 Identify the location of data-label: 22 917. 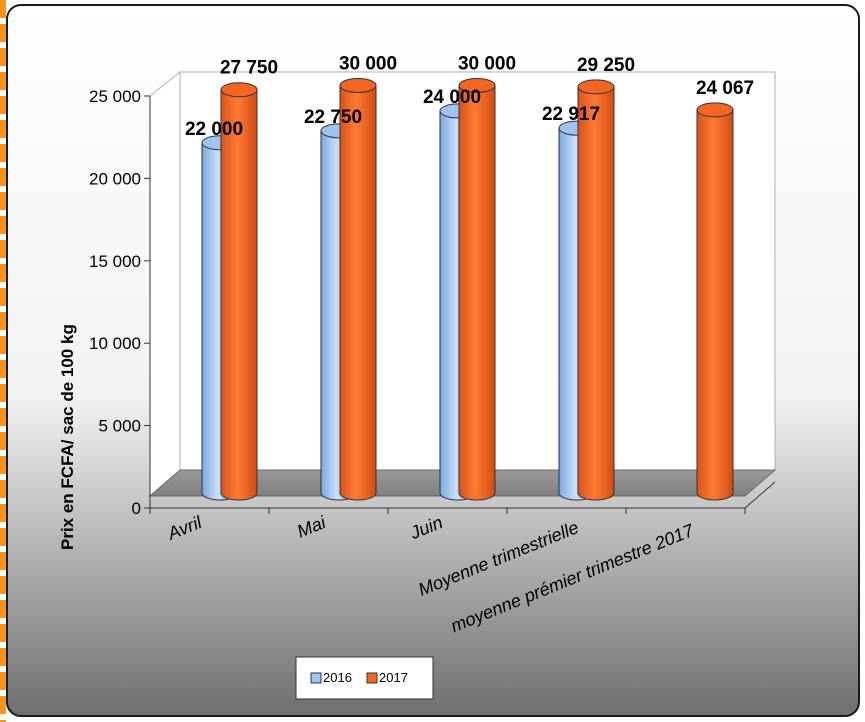
(571, 114).